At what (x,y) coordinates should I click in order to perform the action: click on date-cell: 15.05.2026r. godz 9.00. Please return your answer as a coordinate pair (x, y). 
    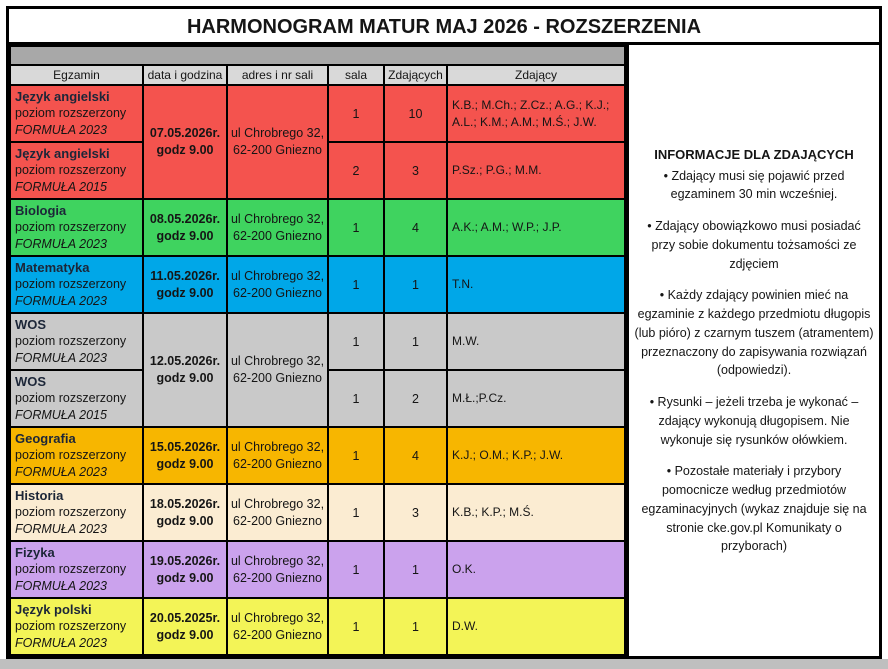
    Looking at the image, I should click on (185, 455).